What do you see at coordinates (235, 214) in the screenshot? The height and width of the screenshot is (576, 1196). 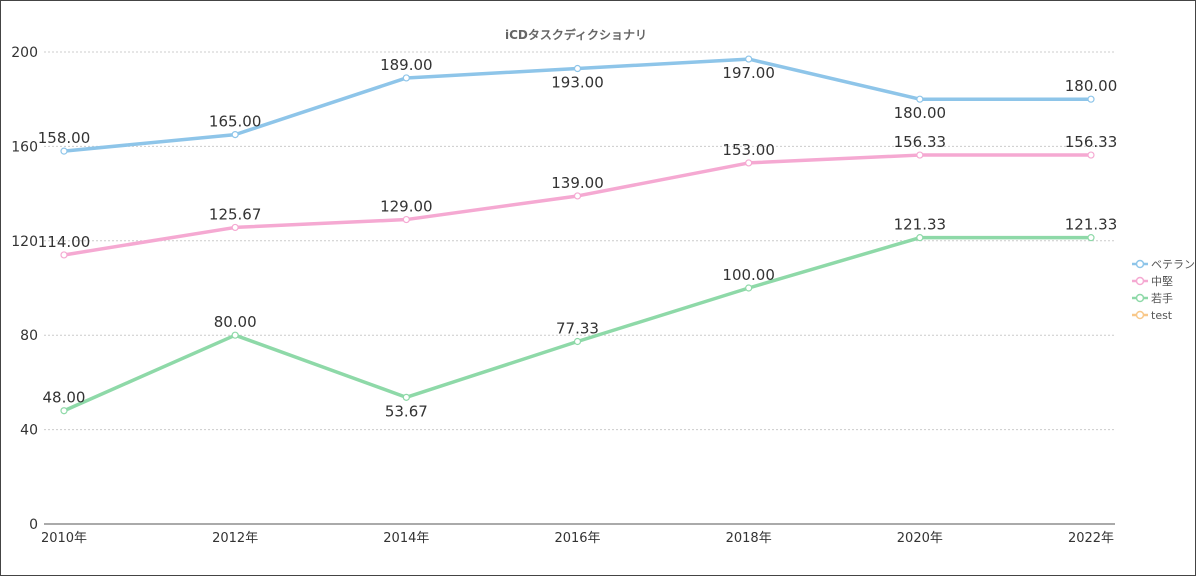 I see `data-label: 125.67` at bounding box center [235, 214].